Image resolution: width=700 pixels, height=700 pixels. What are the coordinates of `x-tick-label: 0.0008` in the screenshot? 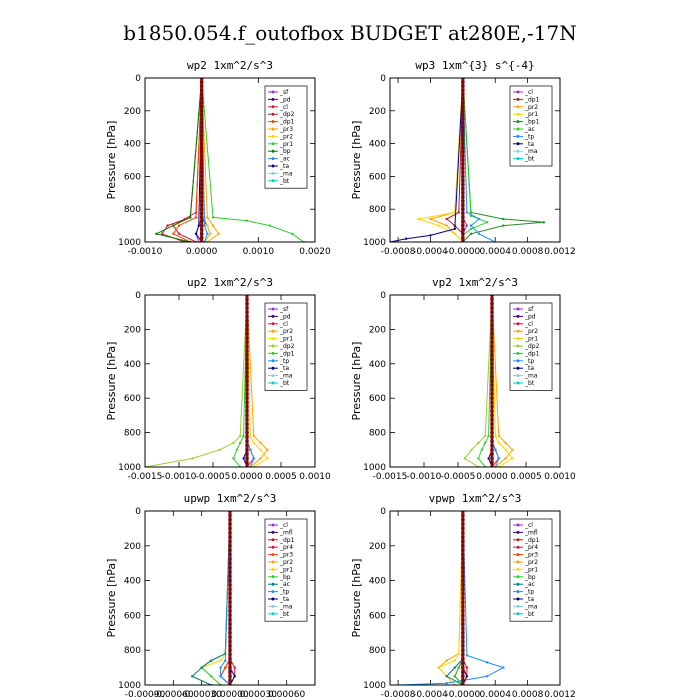 It's located at (528, 695).